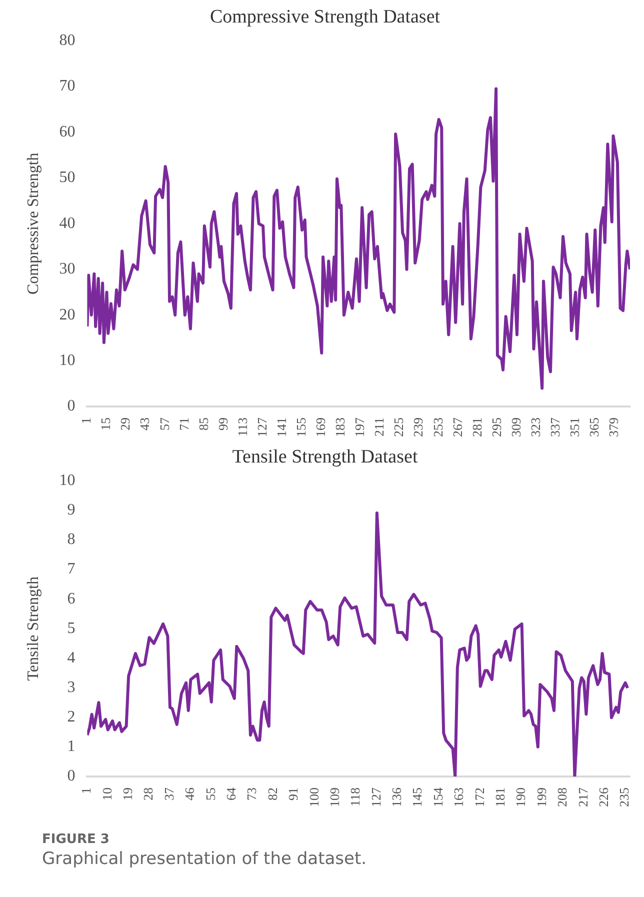 Image resolution: width=644 pixels, height=897 pixels. Describe the element at coordinates (242, 427) in the screenshot. I see `x-tick-label: 113` at that location.